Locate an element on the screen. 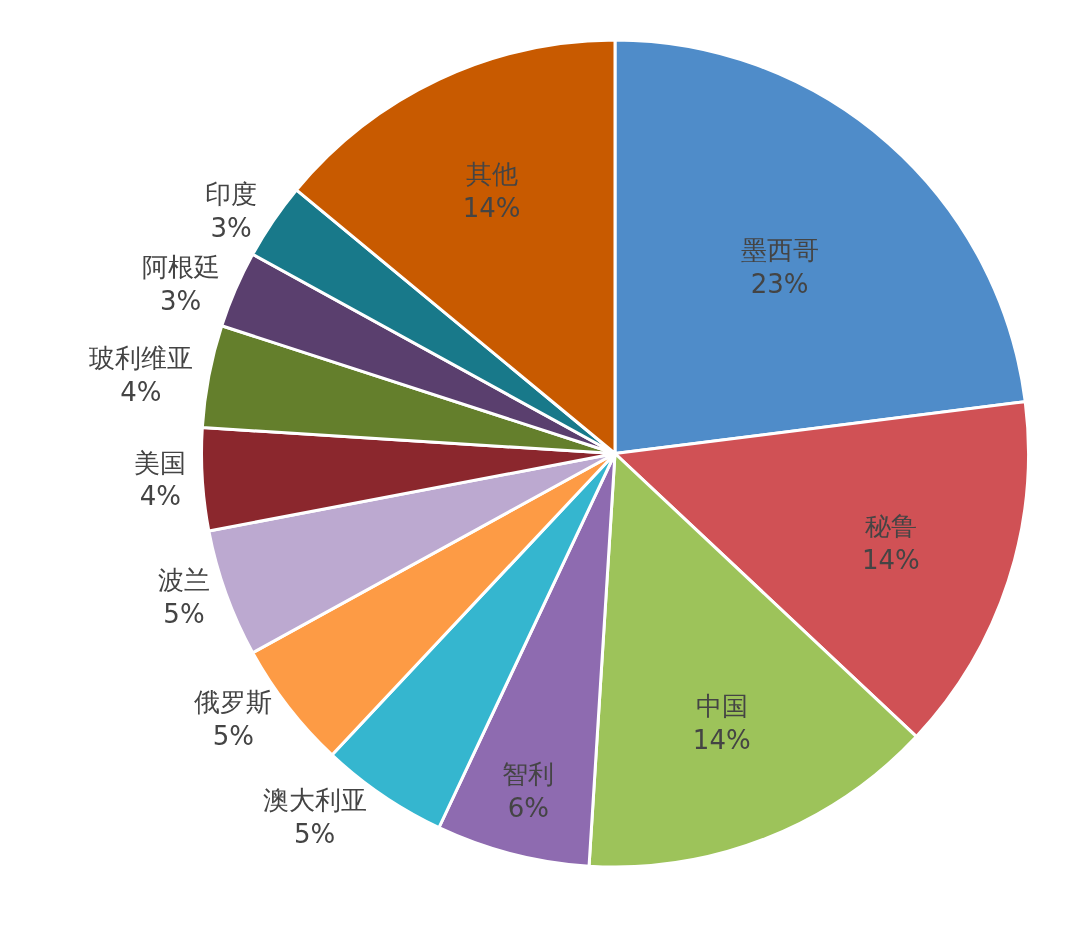  slice-label: 俄罗斯 is located at coordinates (233, 702).